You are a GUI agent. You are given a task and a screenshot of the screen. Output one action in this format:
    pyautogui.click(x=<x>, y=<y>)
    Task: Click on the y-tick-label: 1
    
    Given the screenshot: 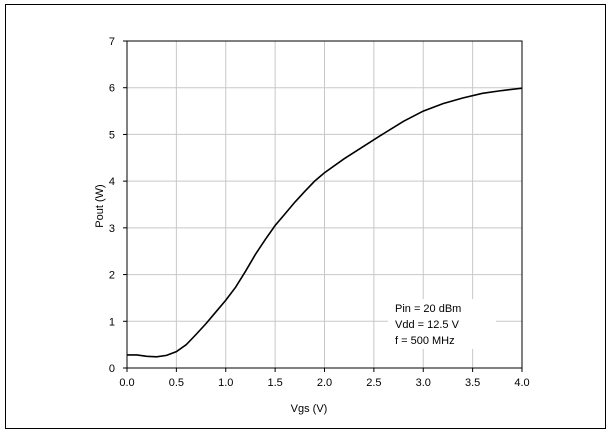 What is the action you would take?
    pyautogui.click(x=112, y=322)
    